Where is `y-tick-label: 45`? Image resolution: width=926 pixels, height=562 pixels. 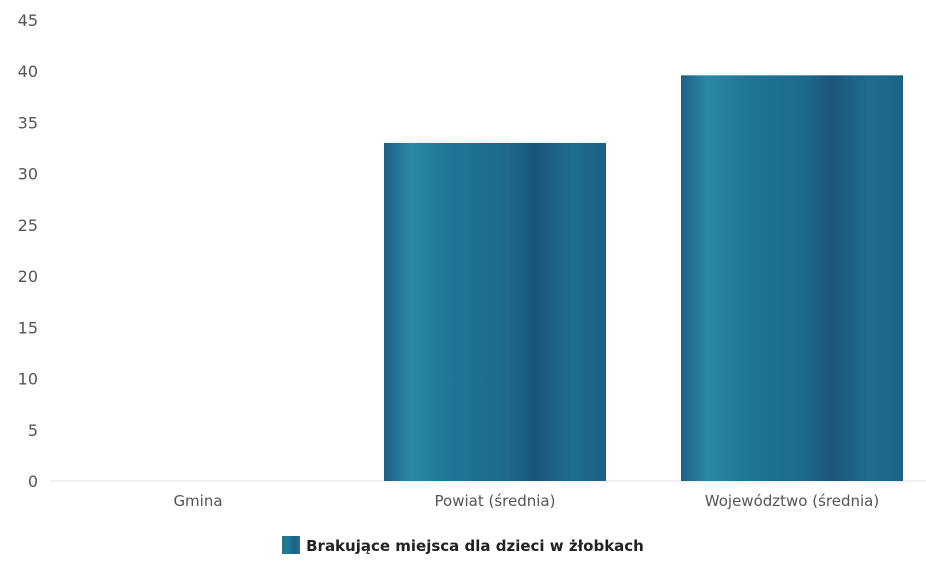
y-tick-label: 45 is located at coordinates (28, 20).